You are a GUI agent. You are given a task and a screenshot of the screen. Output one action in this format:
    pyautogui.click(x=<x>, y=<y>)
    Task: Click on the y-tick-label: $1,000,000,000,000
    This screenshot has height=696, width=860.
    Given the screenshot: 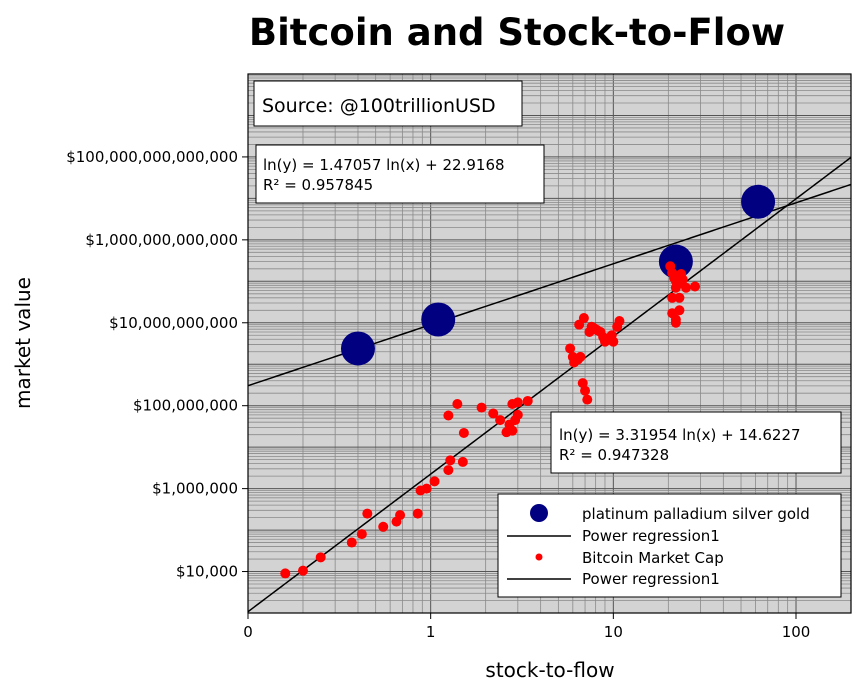 What is the action you would take?
    pyautogui.click(x=161, y=240)
    